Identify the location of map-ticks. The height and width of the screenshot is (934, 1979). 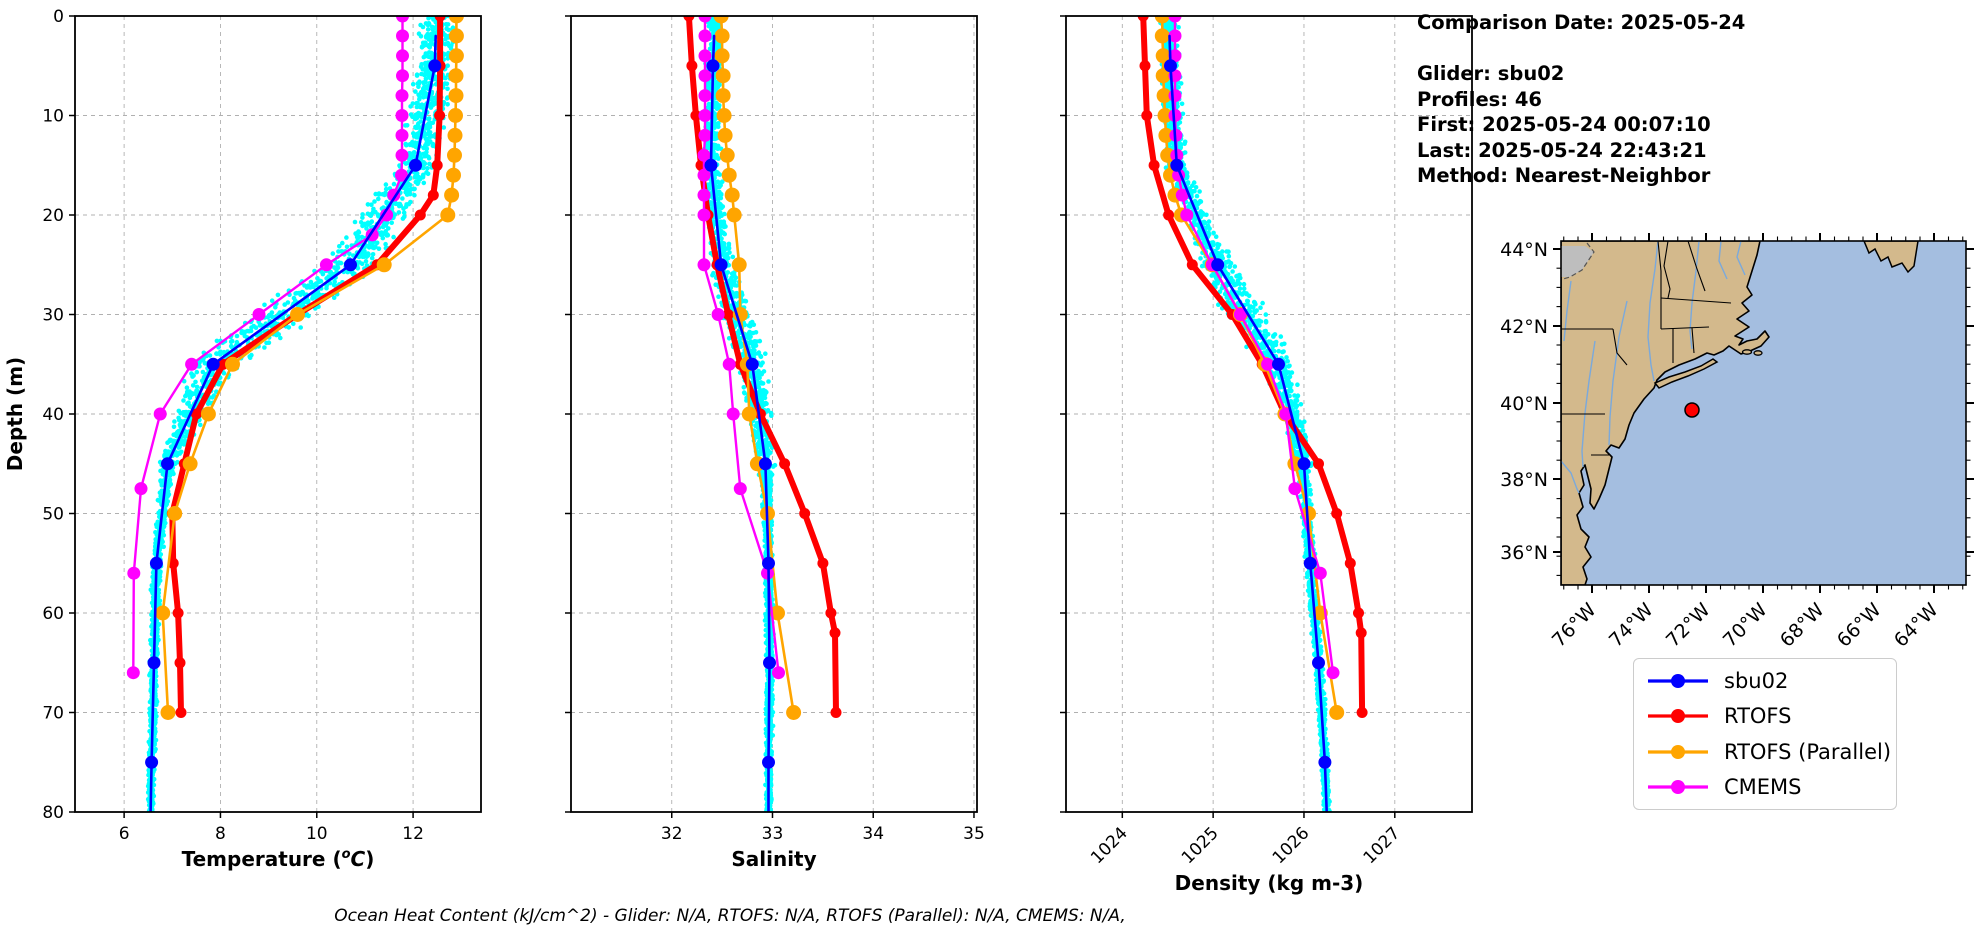
(1763, 413).